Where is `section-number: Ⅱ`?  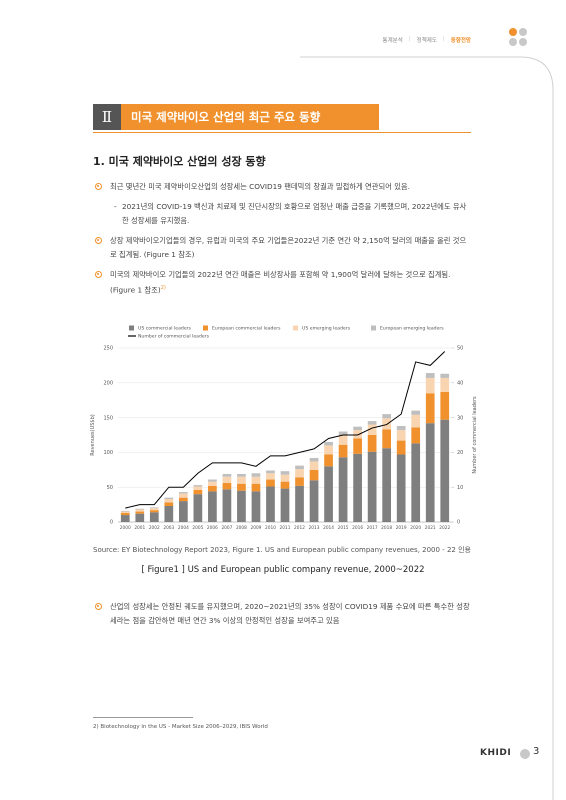 section-number: Ⅱ is located at coordinates (107, 117).